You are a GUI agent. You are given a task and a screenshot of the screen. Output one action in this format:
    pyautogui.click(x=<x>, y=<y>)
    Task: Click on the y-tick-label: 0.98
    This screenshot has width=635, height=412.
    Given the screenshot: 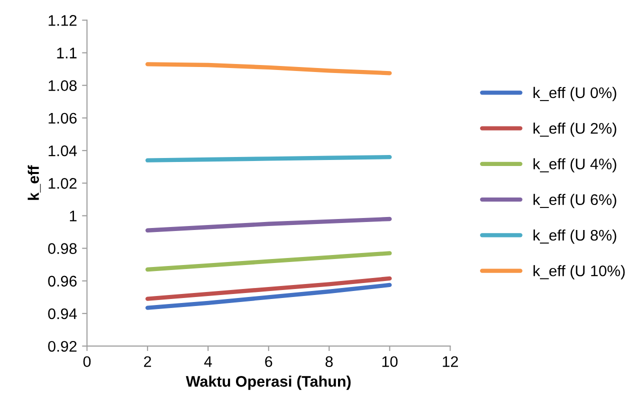 What is the action you would take?
    pyautogui.click(x=62, y=248)
    